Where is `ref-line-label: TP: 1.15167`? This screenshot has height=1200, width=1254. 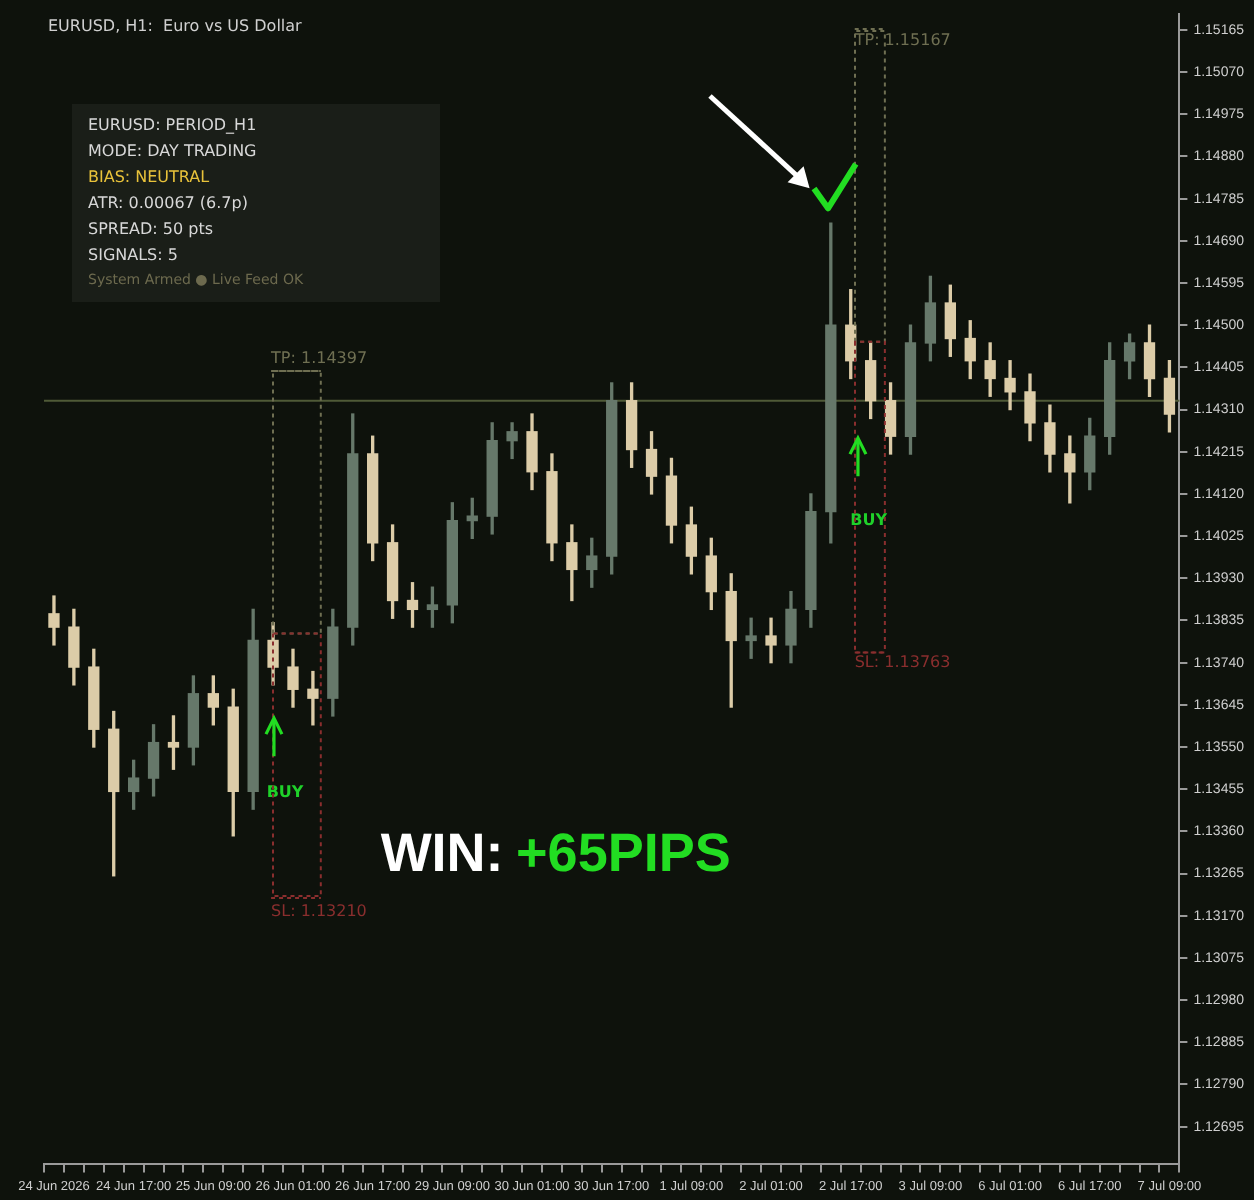 ref-line-label: TP: 1.15167 is located at coordinates (901, 40).